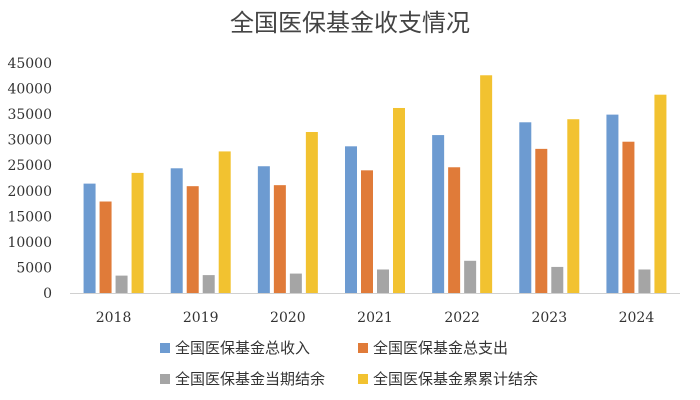 This screenshot has height=400, width=700. Describe the element at coordinates (29, 115) in the screenshot. I see `y-tick-label: 35000` at that location.